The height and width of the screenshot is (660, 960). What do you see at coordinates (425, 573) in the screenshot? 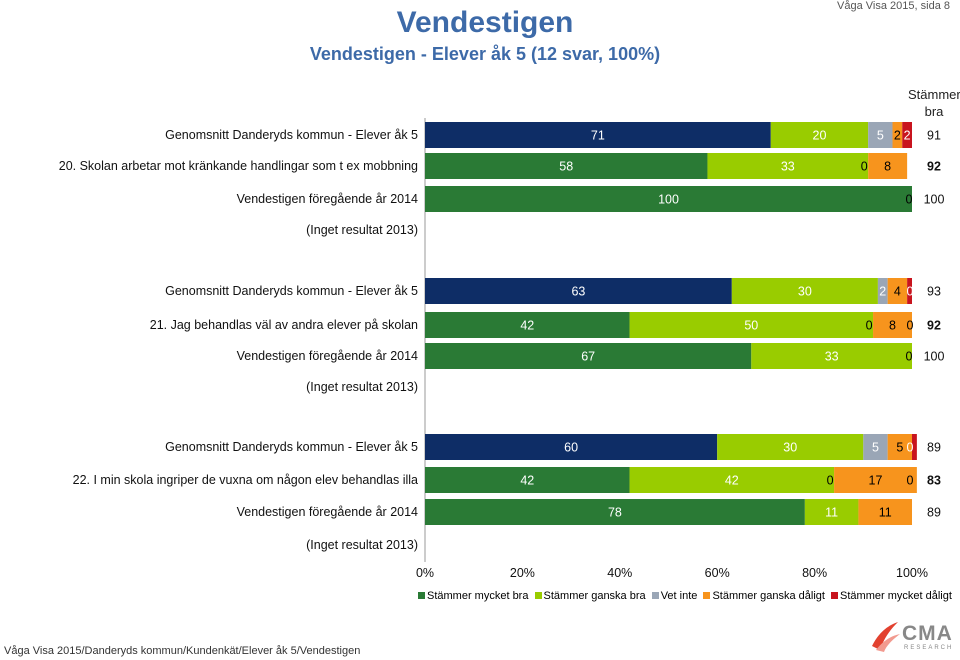
I see `x-tick-label: 0%` at bounding box center [425, 573].